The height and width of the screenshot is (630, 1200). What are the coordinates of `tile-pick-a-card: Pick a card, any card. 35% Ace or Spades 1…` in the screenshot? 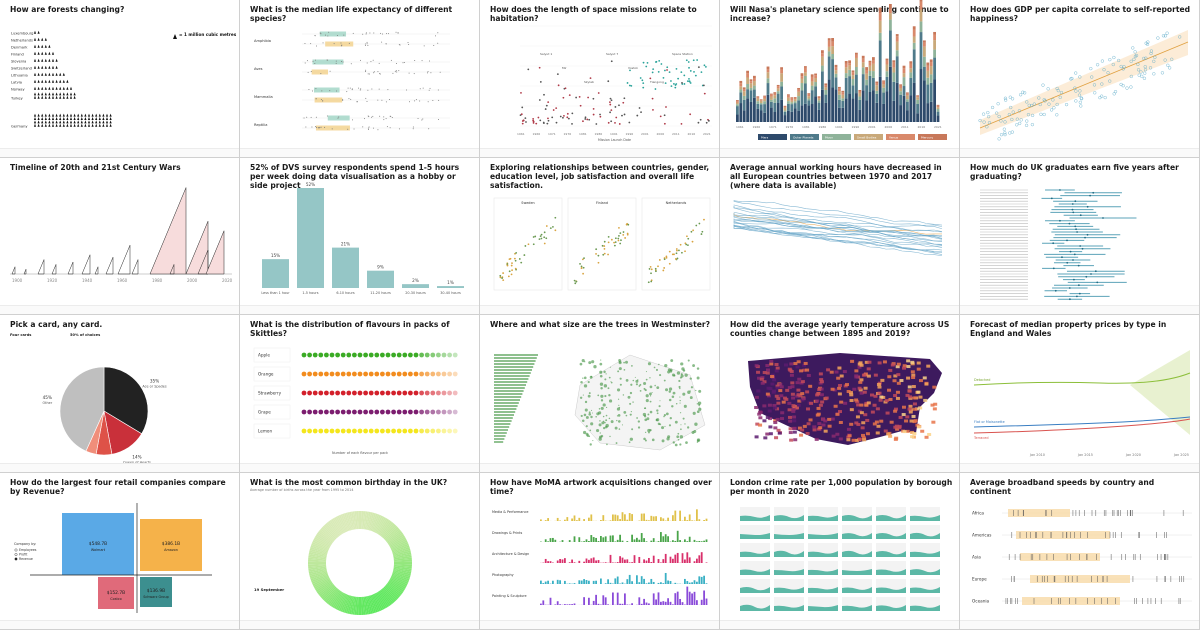 It's located at (120, 394).